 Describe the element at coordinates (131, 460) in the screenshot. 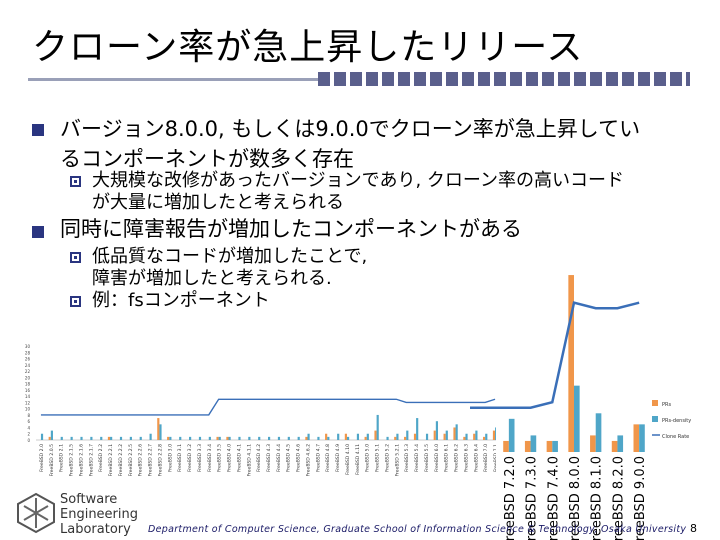

I see `small-x-tick-label: FreeBSD 2.2.5` at that location.